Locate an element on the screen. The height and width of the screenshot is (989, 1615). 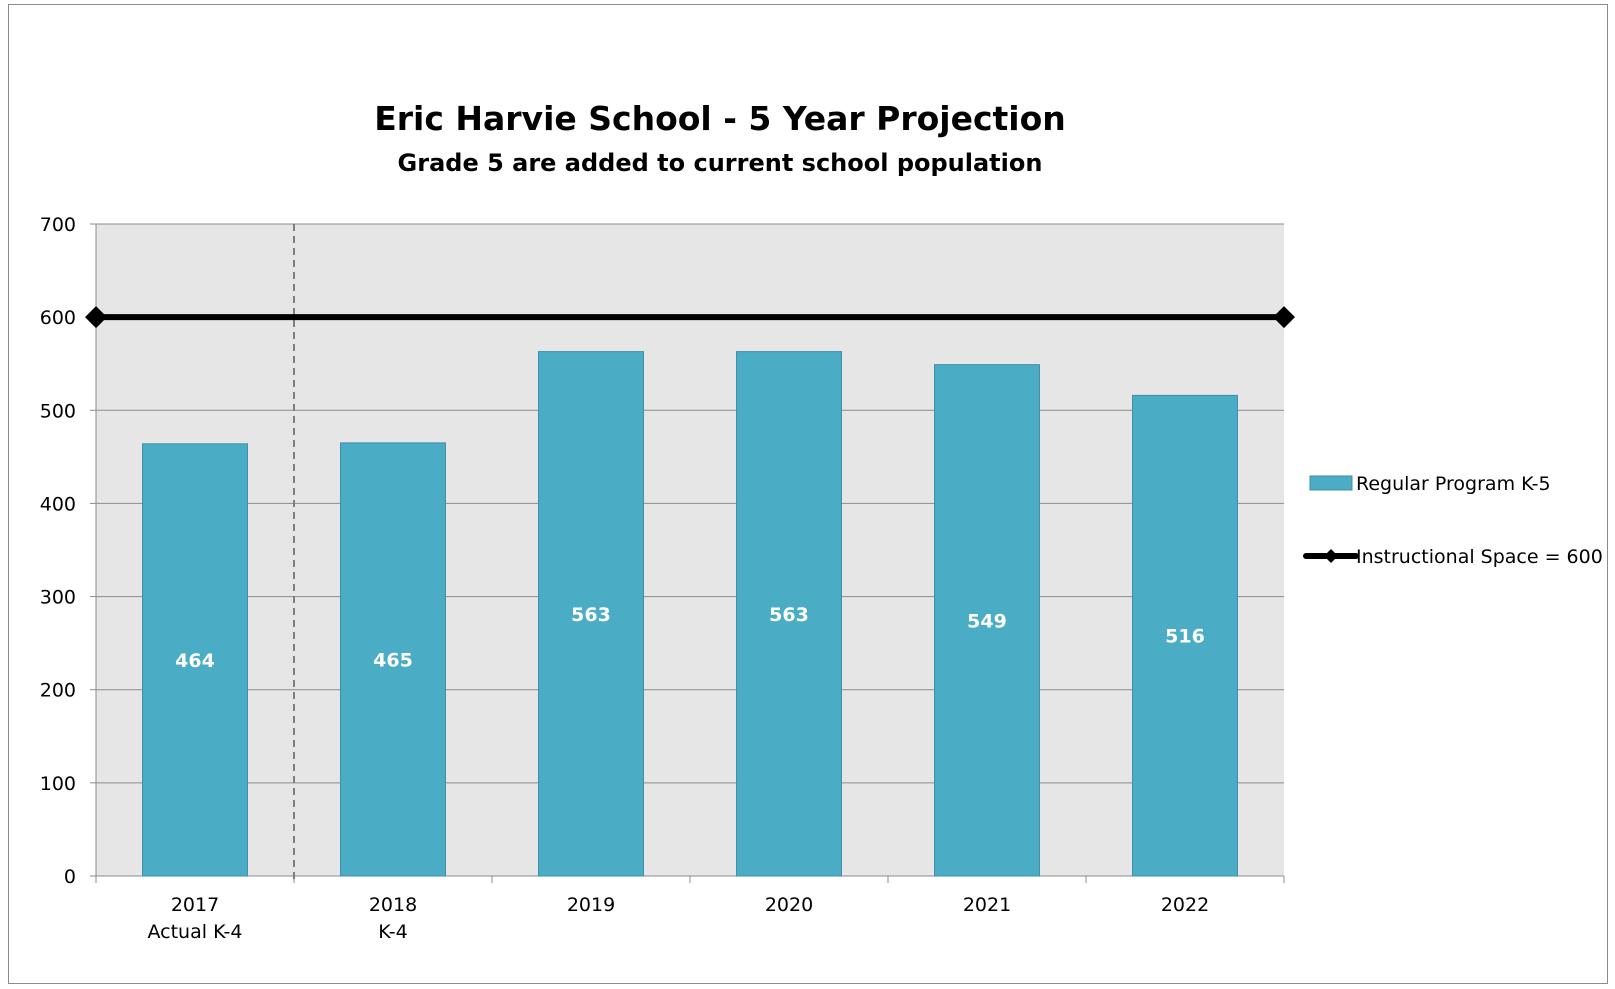
bar-data-label: 549 is located at coordinates (987, 621).